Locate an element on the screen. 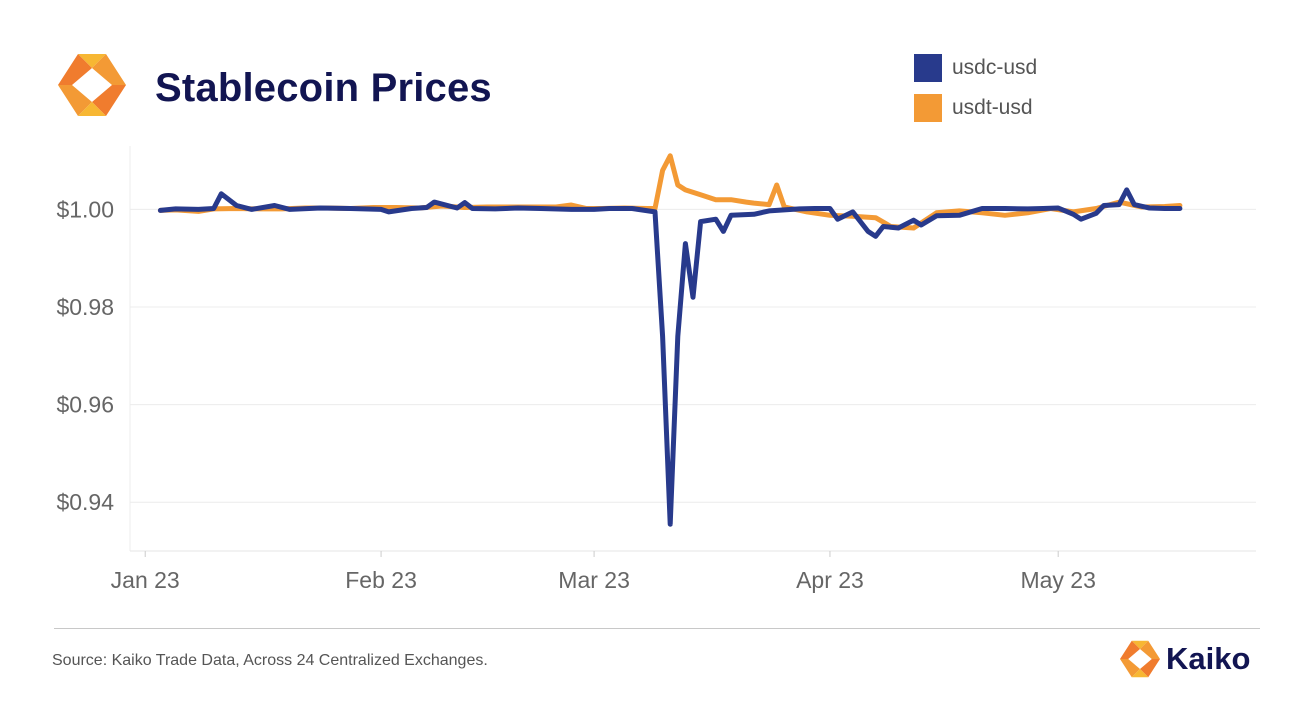  y-tick-label: $0.96 is located at coordinates (85, 405).